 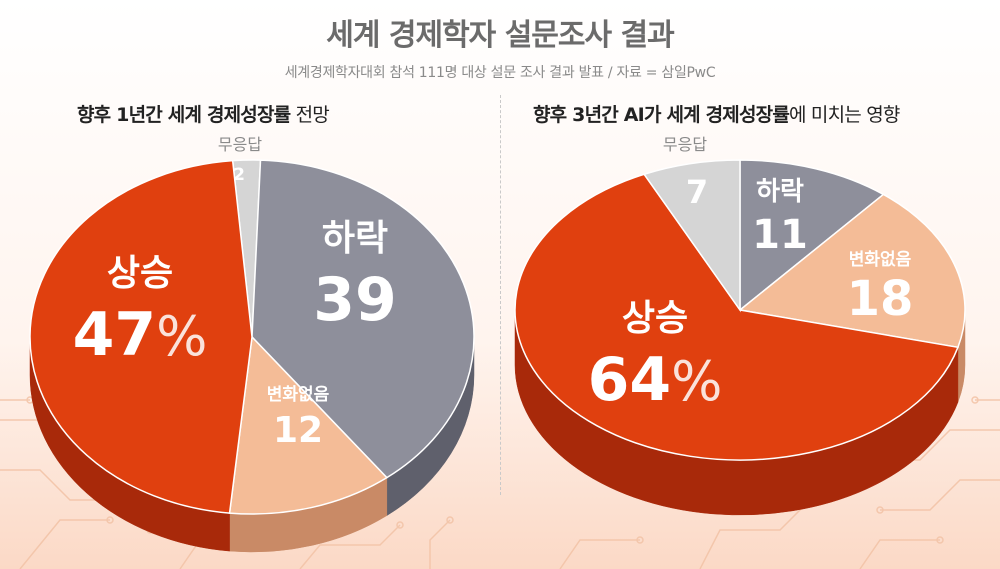 I want to click on pie1-value-nochange: 12, so click(x=298, y=430).